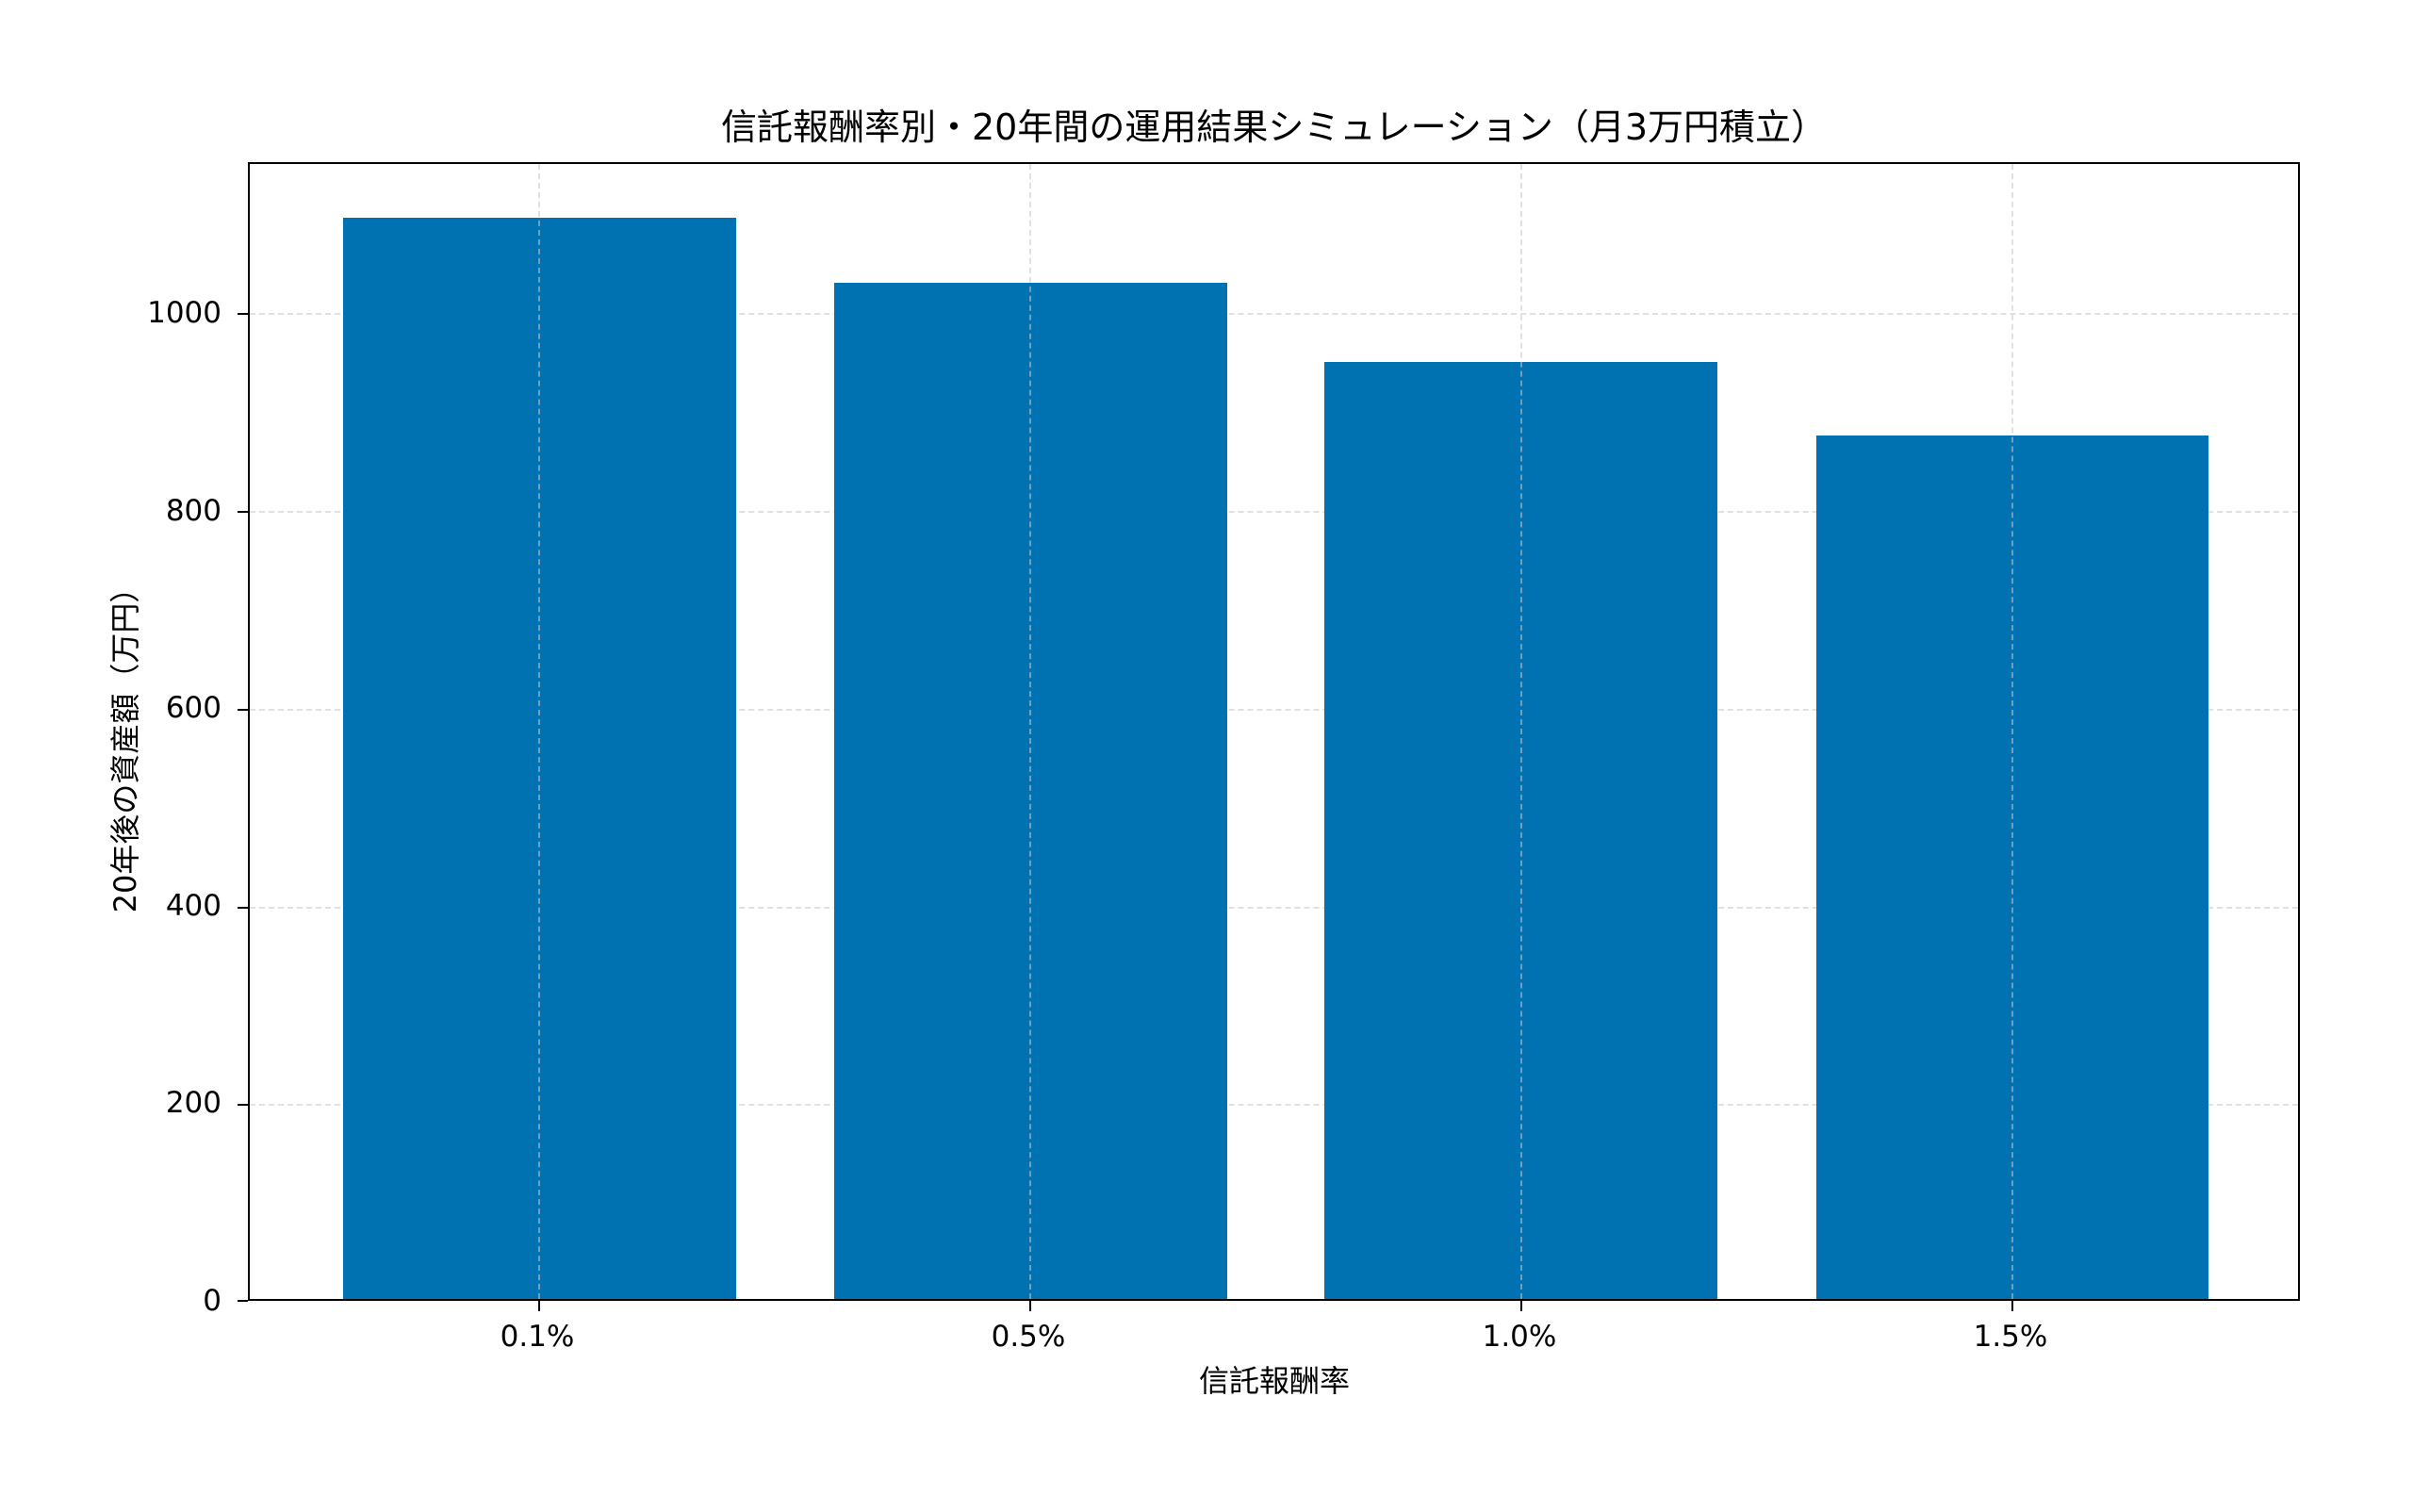 The image size is (2413, 1512). I want to click on xtick-label-0.5pct: 0.5%, so click(1028, 1337).